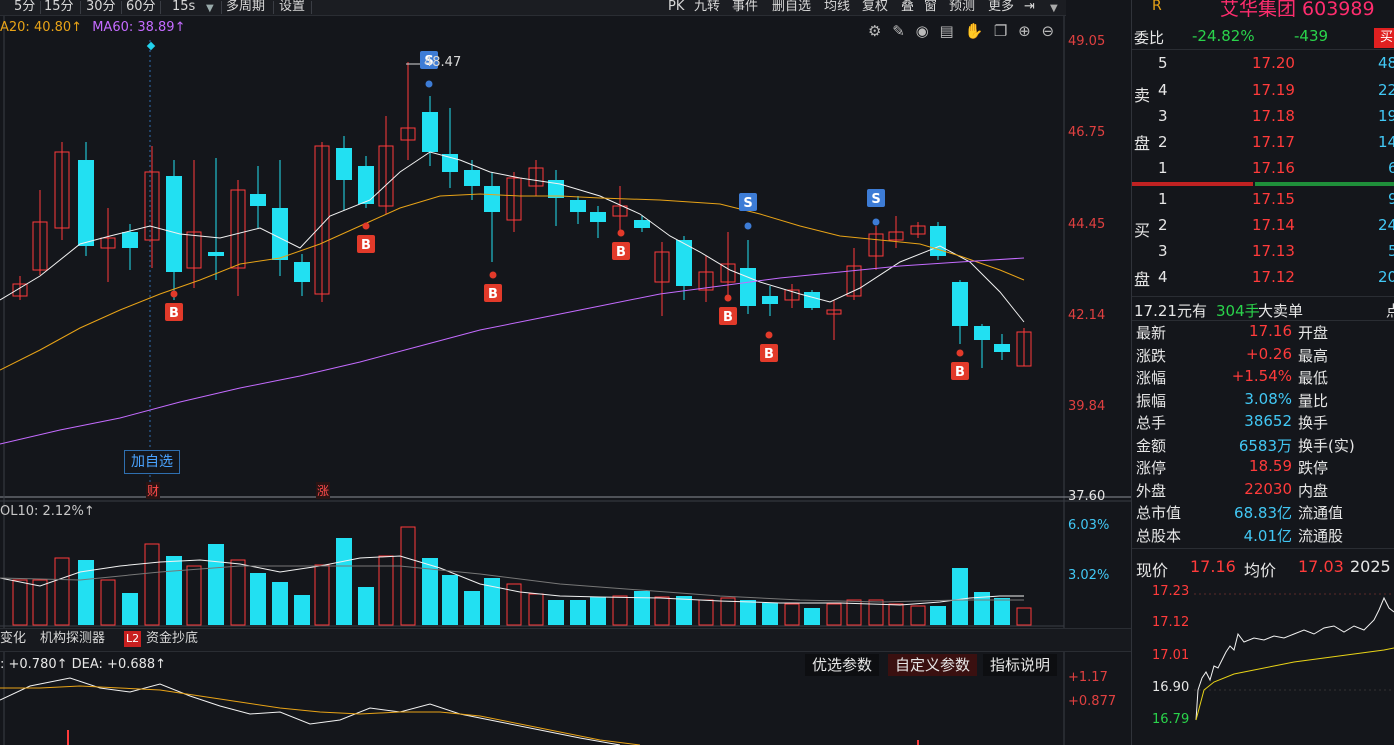 The width and height of the screenshot is (1394, 745). I want to click on price-axis-label: 46.75, so click(1087, 132).